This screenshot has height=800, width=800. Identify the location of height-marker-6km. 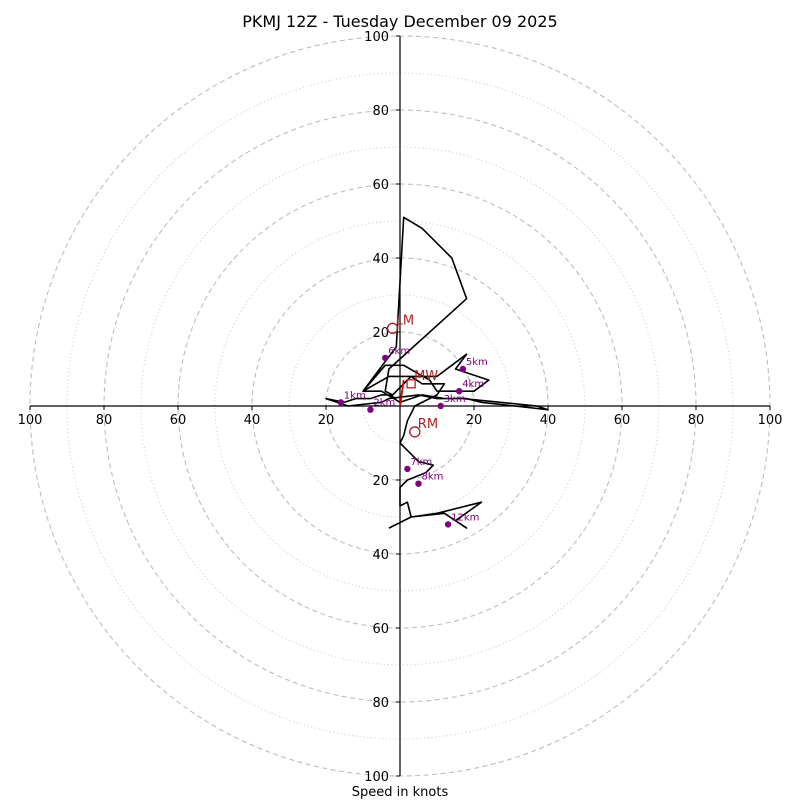
(385, 358).